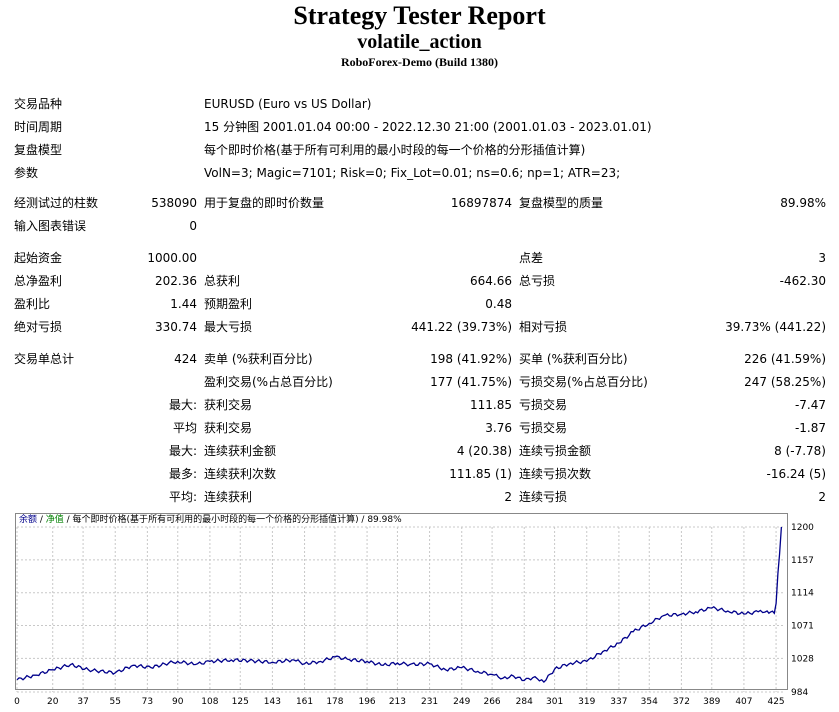 This screenshot has height=712, width=839. What do you see at coordinates (240, 702) in the screenshot?
I see `x-tick-label: 125` at bounding box center [240, 702].